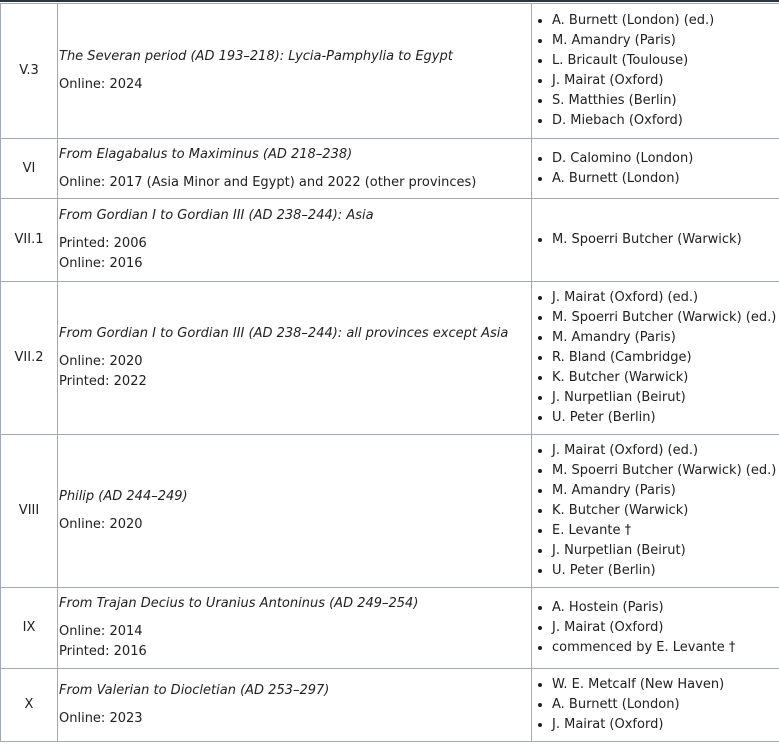 The width and height of the screenshot is (779, 750). I want to click on volume-number: IX, so click(29, 628).